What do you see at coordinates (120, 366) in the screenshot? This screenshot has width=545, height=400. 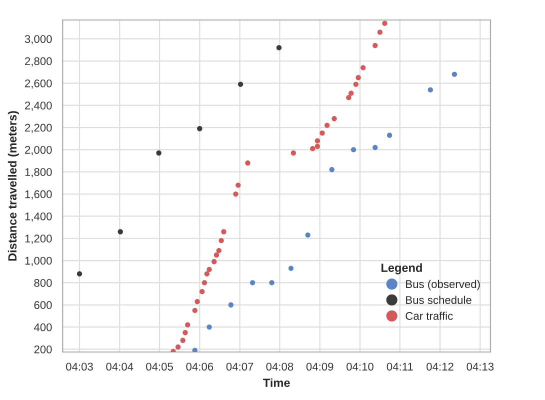 I see `x-tick-label: 04:04` at bounding box center [120, 366].